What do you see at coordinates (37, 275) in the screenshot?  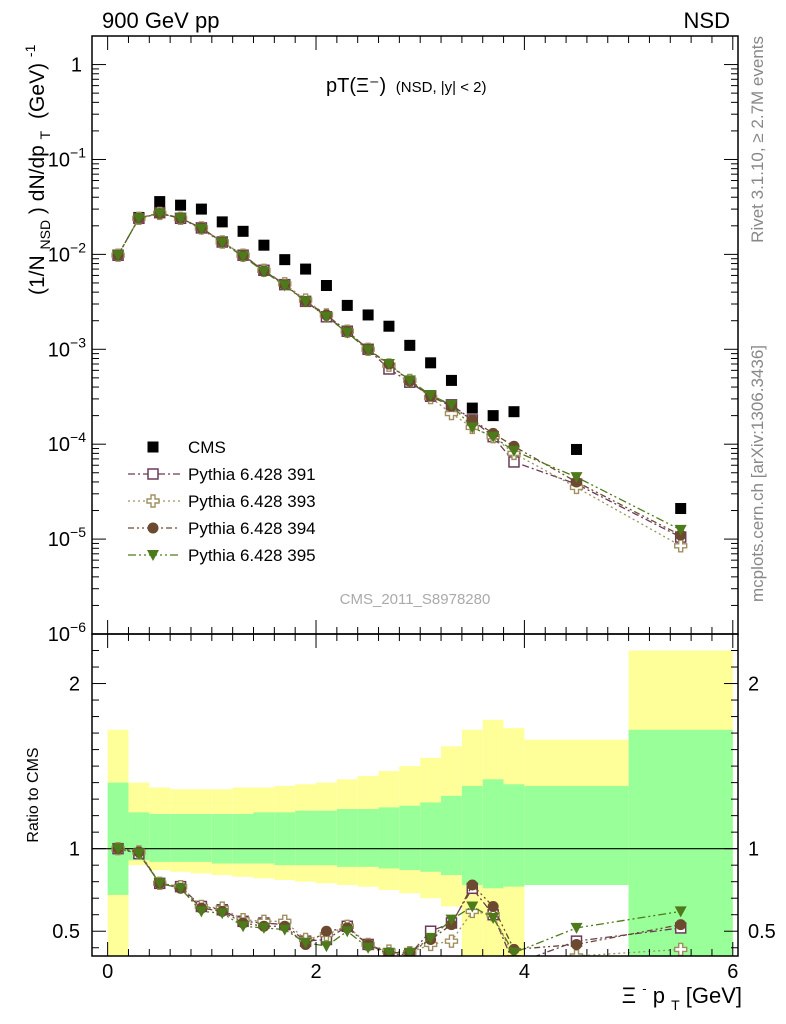 I see `main-ylabel-a: (1/N` at bounding box center [37, 275].